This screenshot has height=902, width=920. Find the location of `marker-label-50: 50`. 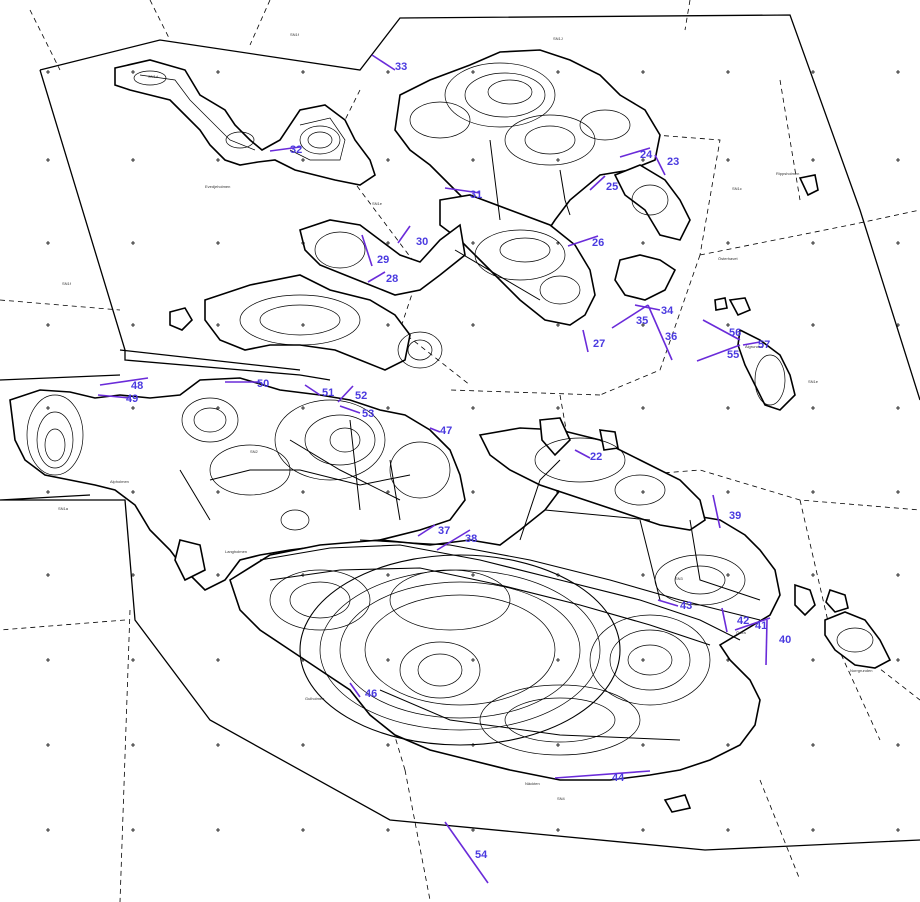

marker-label-50: 50 is located at coordinates (263, 384).